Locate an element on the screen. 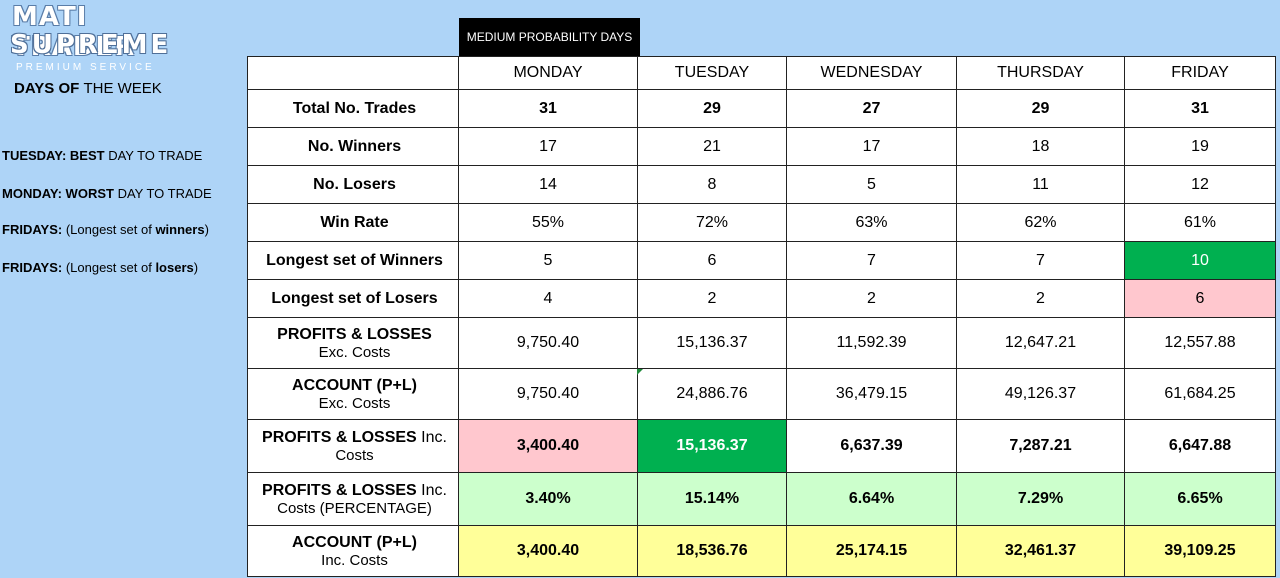 The image size is (1280, 578). cell-wednesday: 6,637.39 is located at coordinates (871, 446).